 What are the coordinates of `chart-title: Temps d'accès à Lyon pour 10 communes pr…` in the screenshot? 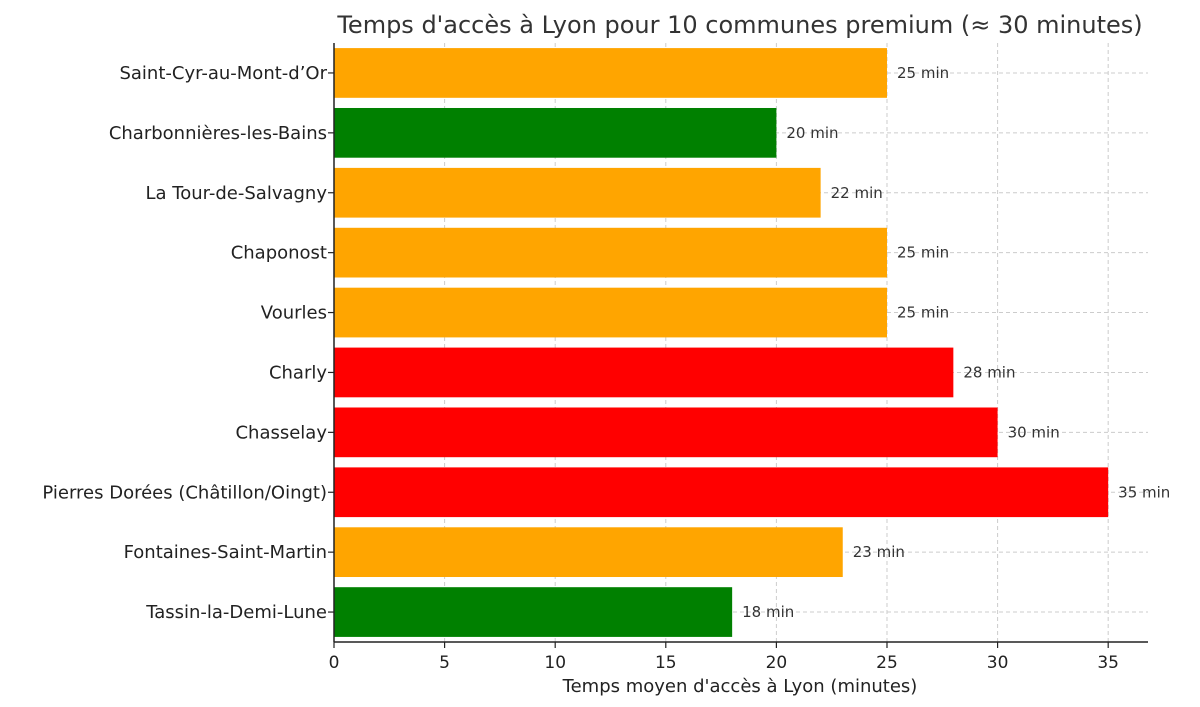 It's located at (739, 25).